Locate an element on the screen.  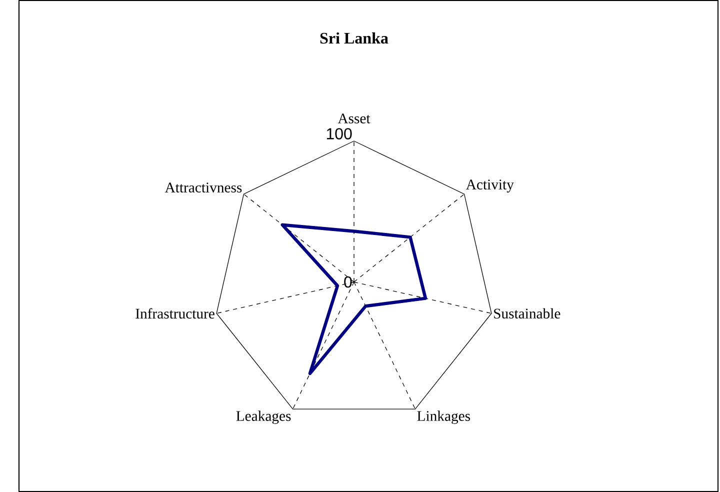
chart-title: Sri Lanka is located at coordinates (354, 38).